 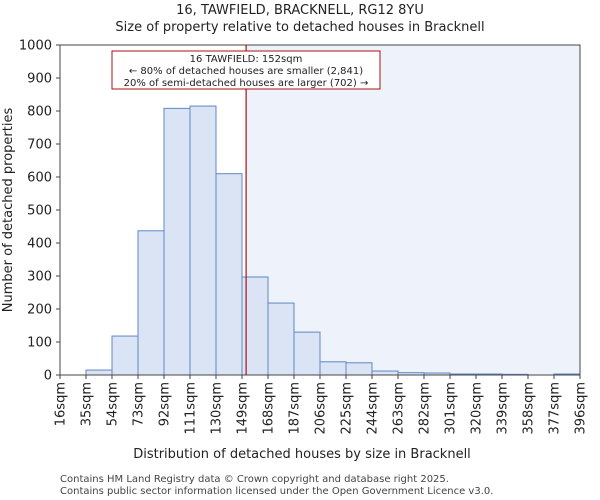 I want to click on y-tick-label: 100, so click(x=39, y=343).